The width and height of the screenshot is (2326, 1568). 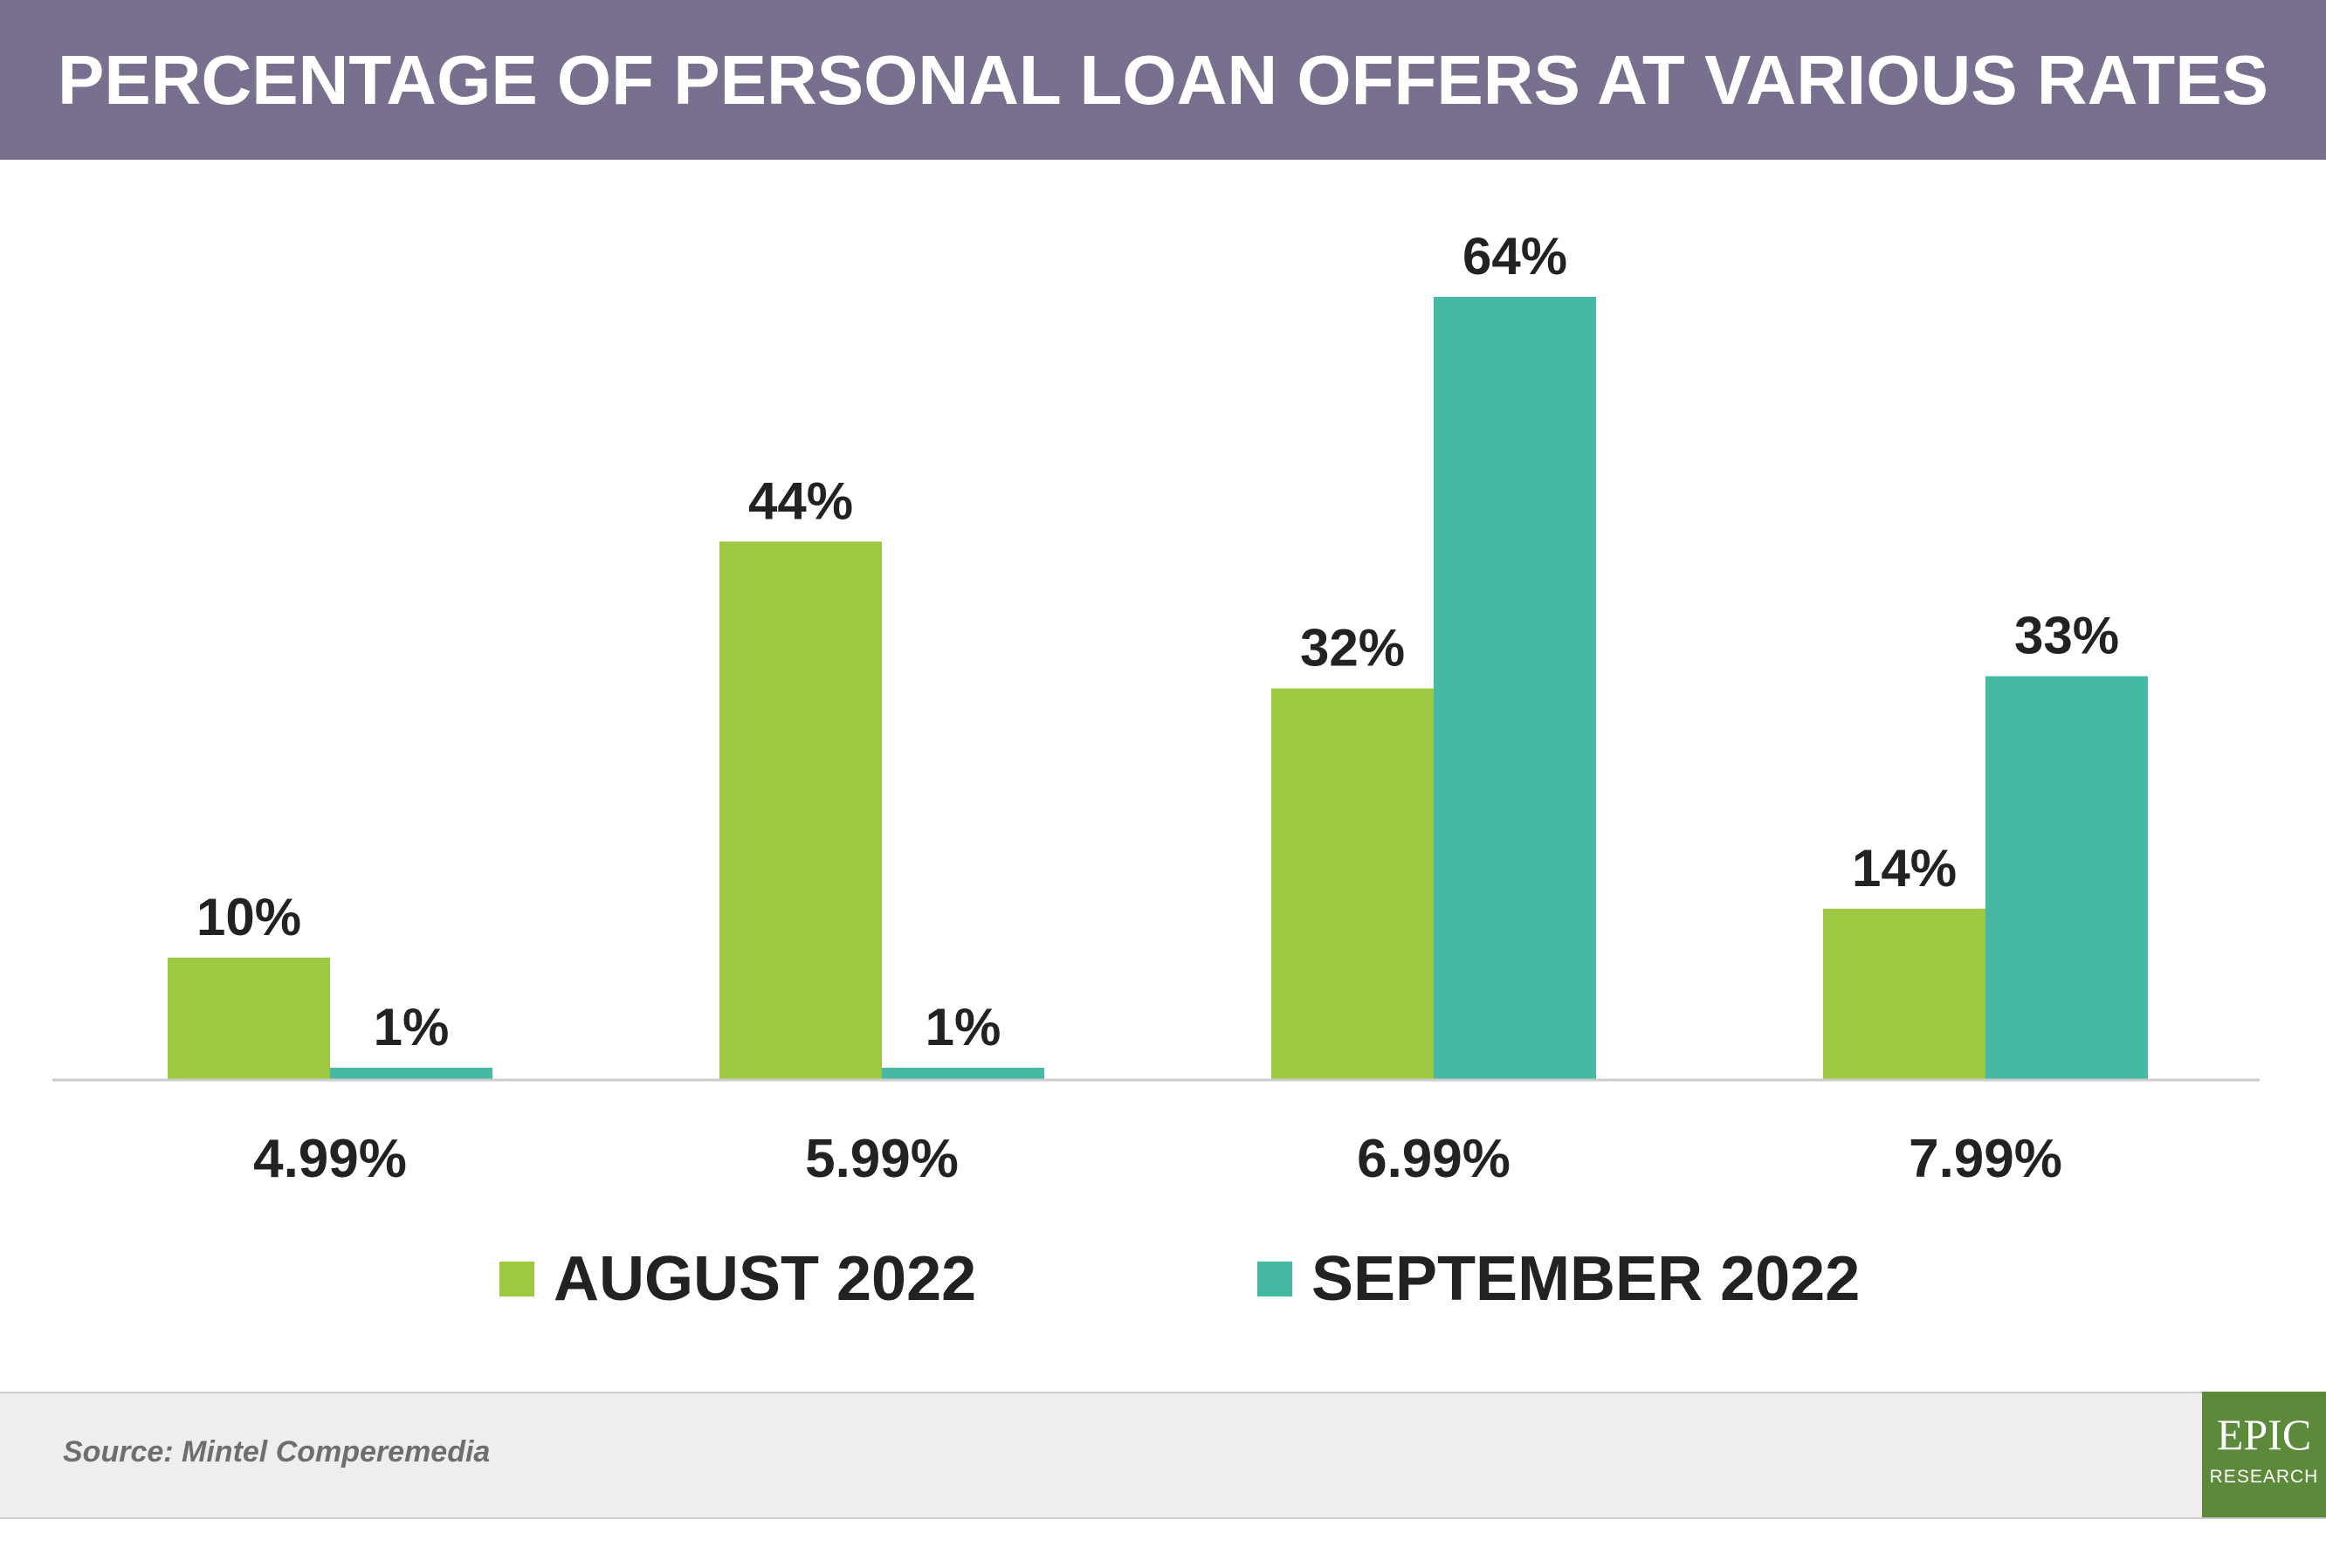 I want to click on source-note: Source: Mintel Comperemedia, so click(x=277, y=1451).